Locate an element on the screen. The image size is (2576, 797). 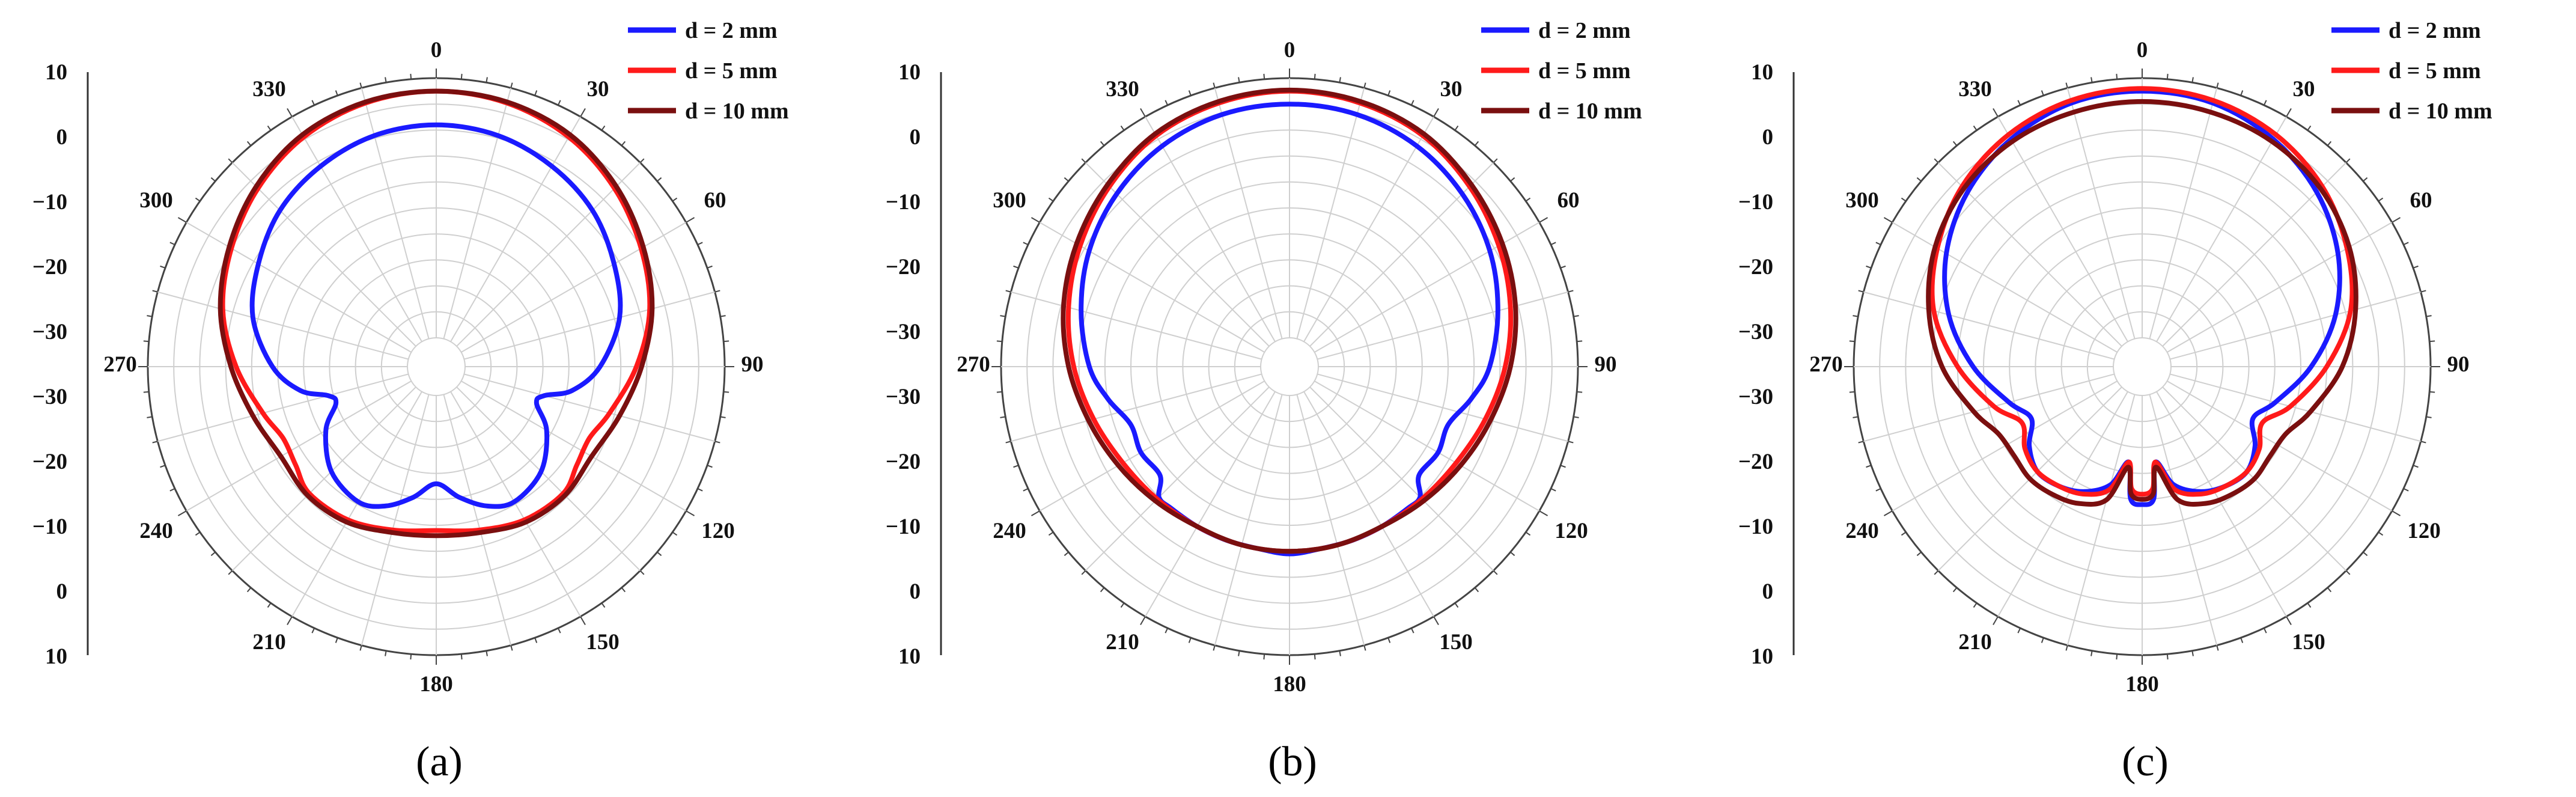
radial-tick: 0 is located at coordinates (915, 591).